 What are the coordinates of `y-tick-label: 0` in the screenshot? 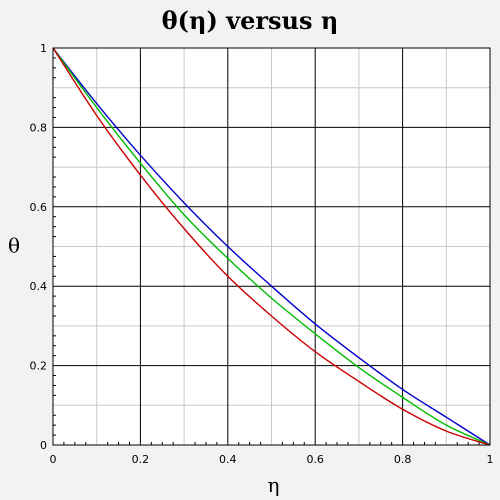 It's located at (43, 445).